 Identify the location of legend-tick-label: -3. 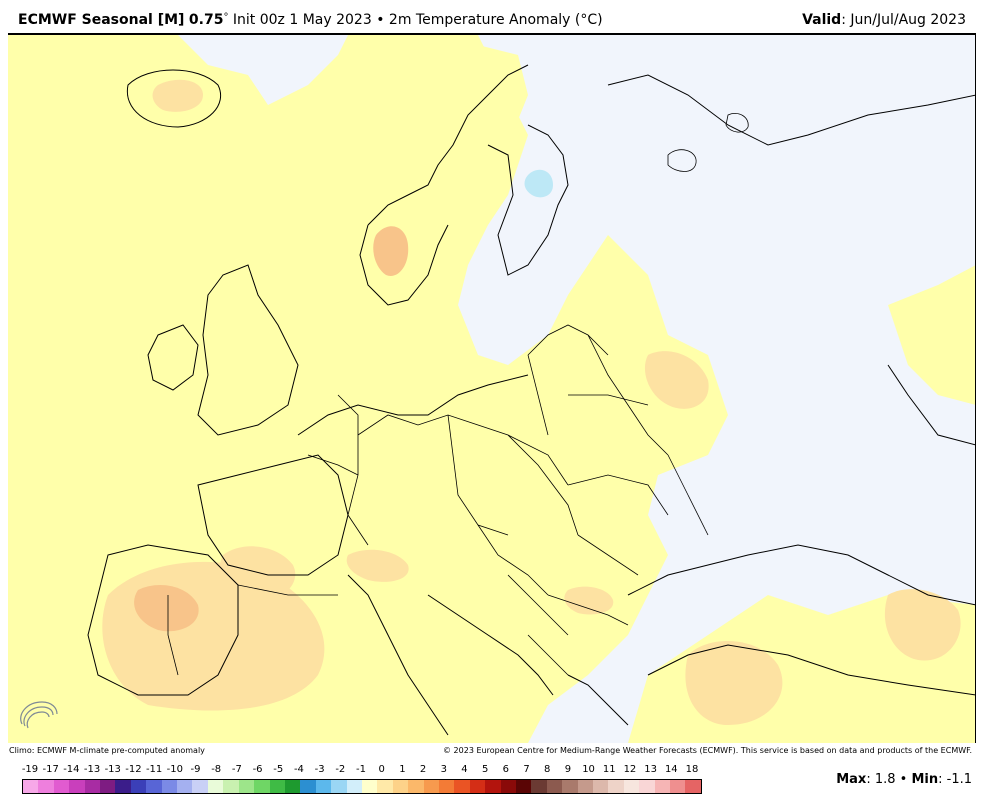
(319, 769).